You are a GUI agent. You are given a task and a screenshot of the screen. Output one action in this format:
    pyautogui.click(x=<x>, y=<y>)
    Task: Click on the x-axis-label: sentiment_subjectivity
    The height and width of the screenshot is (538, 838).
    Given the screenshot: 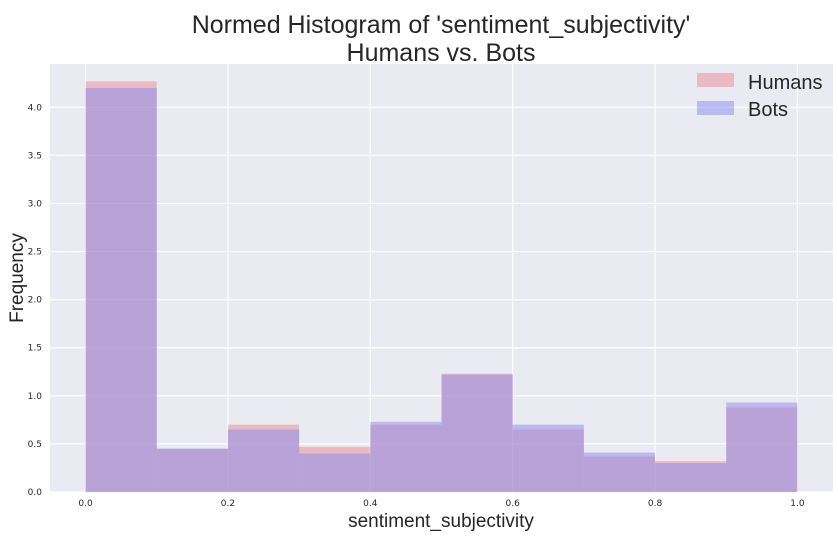 What is the action you would take?
    pyautogui.click(x=441, y=521)
    